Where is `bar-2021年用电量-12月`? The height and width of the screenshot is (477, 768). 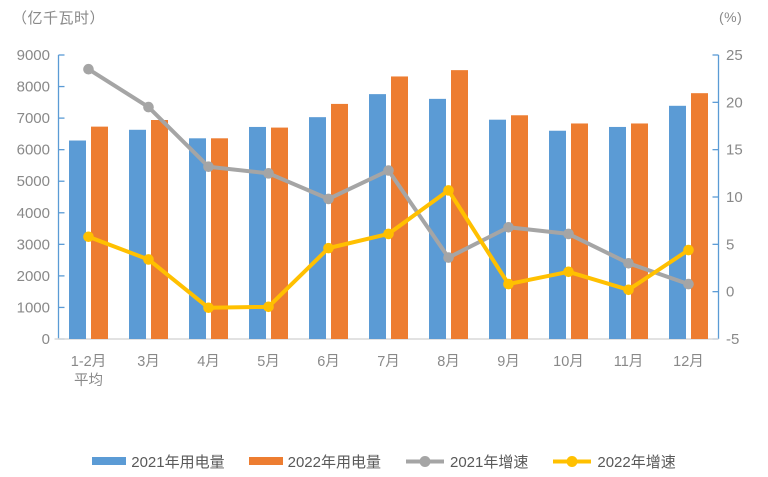
bar-2021年用电量-12月 is located at coordinates (677, 222).